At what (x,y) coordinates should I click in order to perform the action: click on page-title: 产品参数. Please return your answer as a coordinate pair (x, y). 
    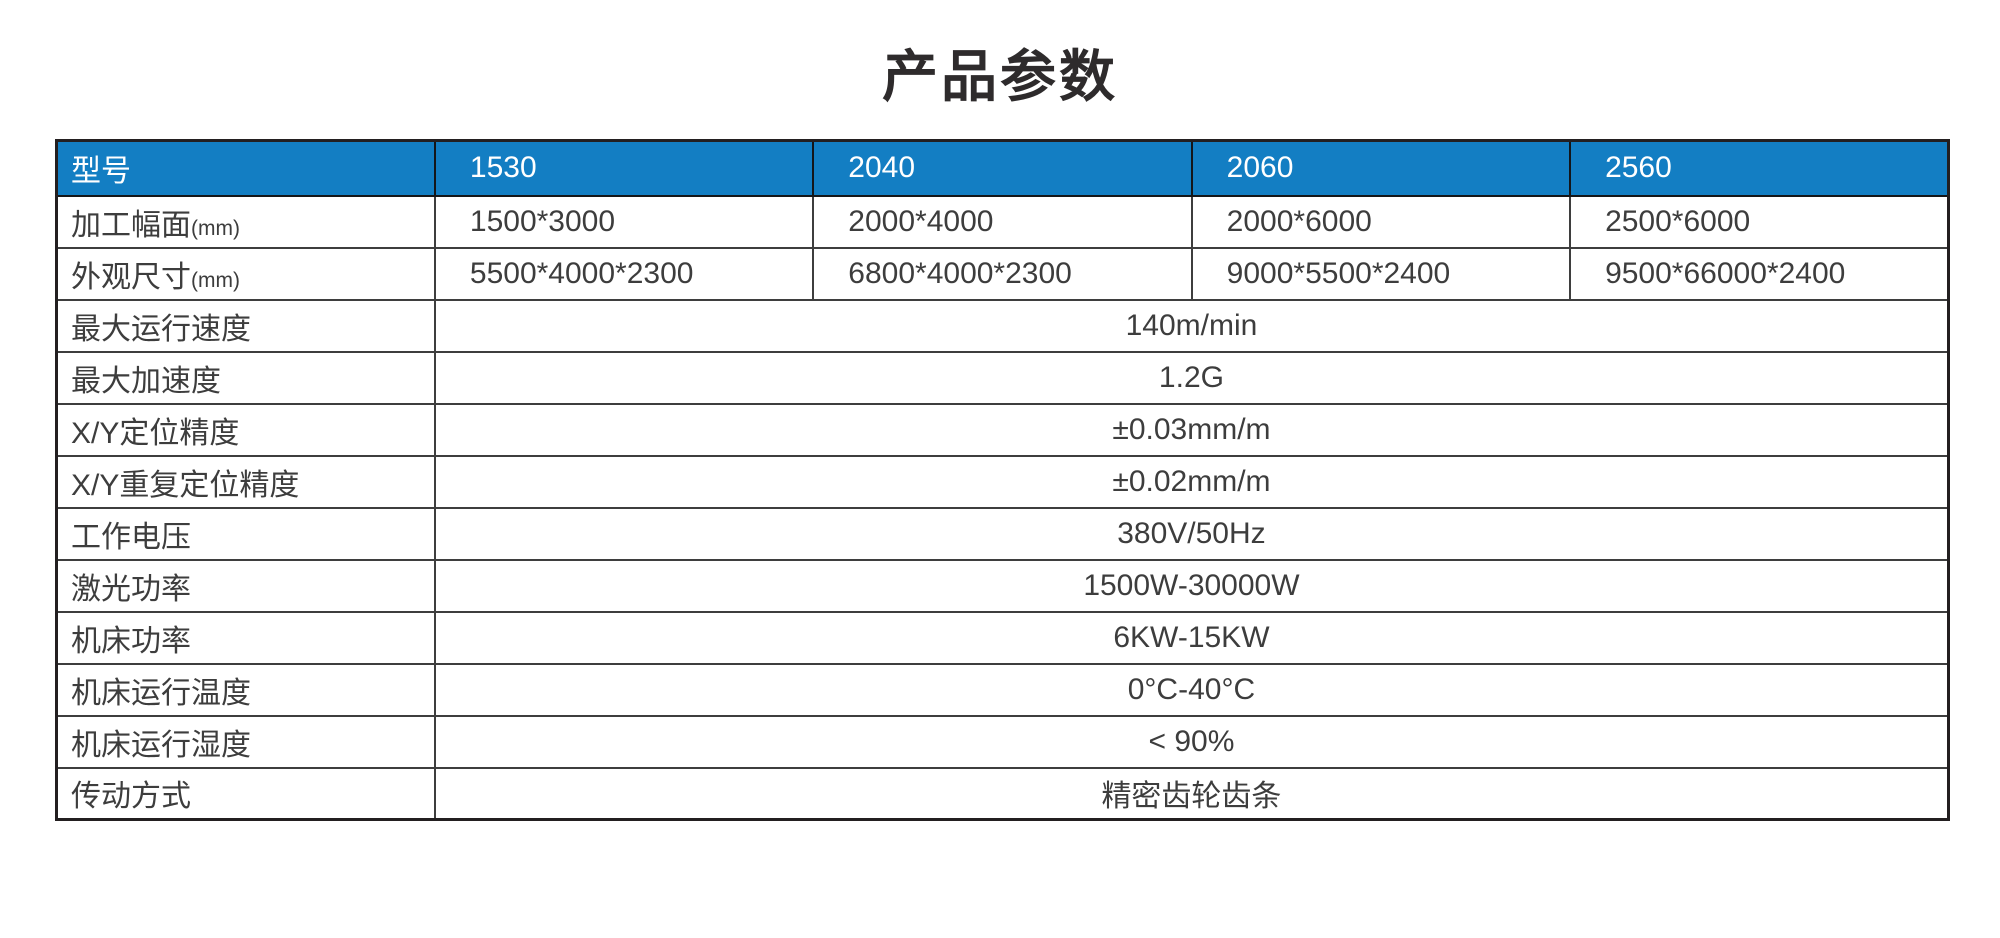
    Looking at the image, I should click on (1000, 76).